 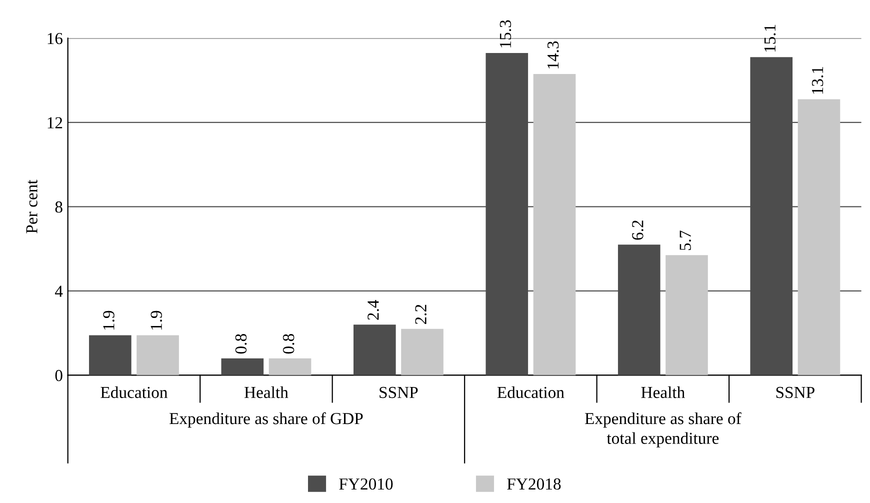 I want to click on legend-label: FY2018, so click(x=534, y=484).